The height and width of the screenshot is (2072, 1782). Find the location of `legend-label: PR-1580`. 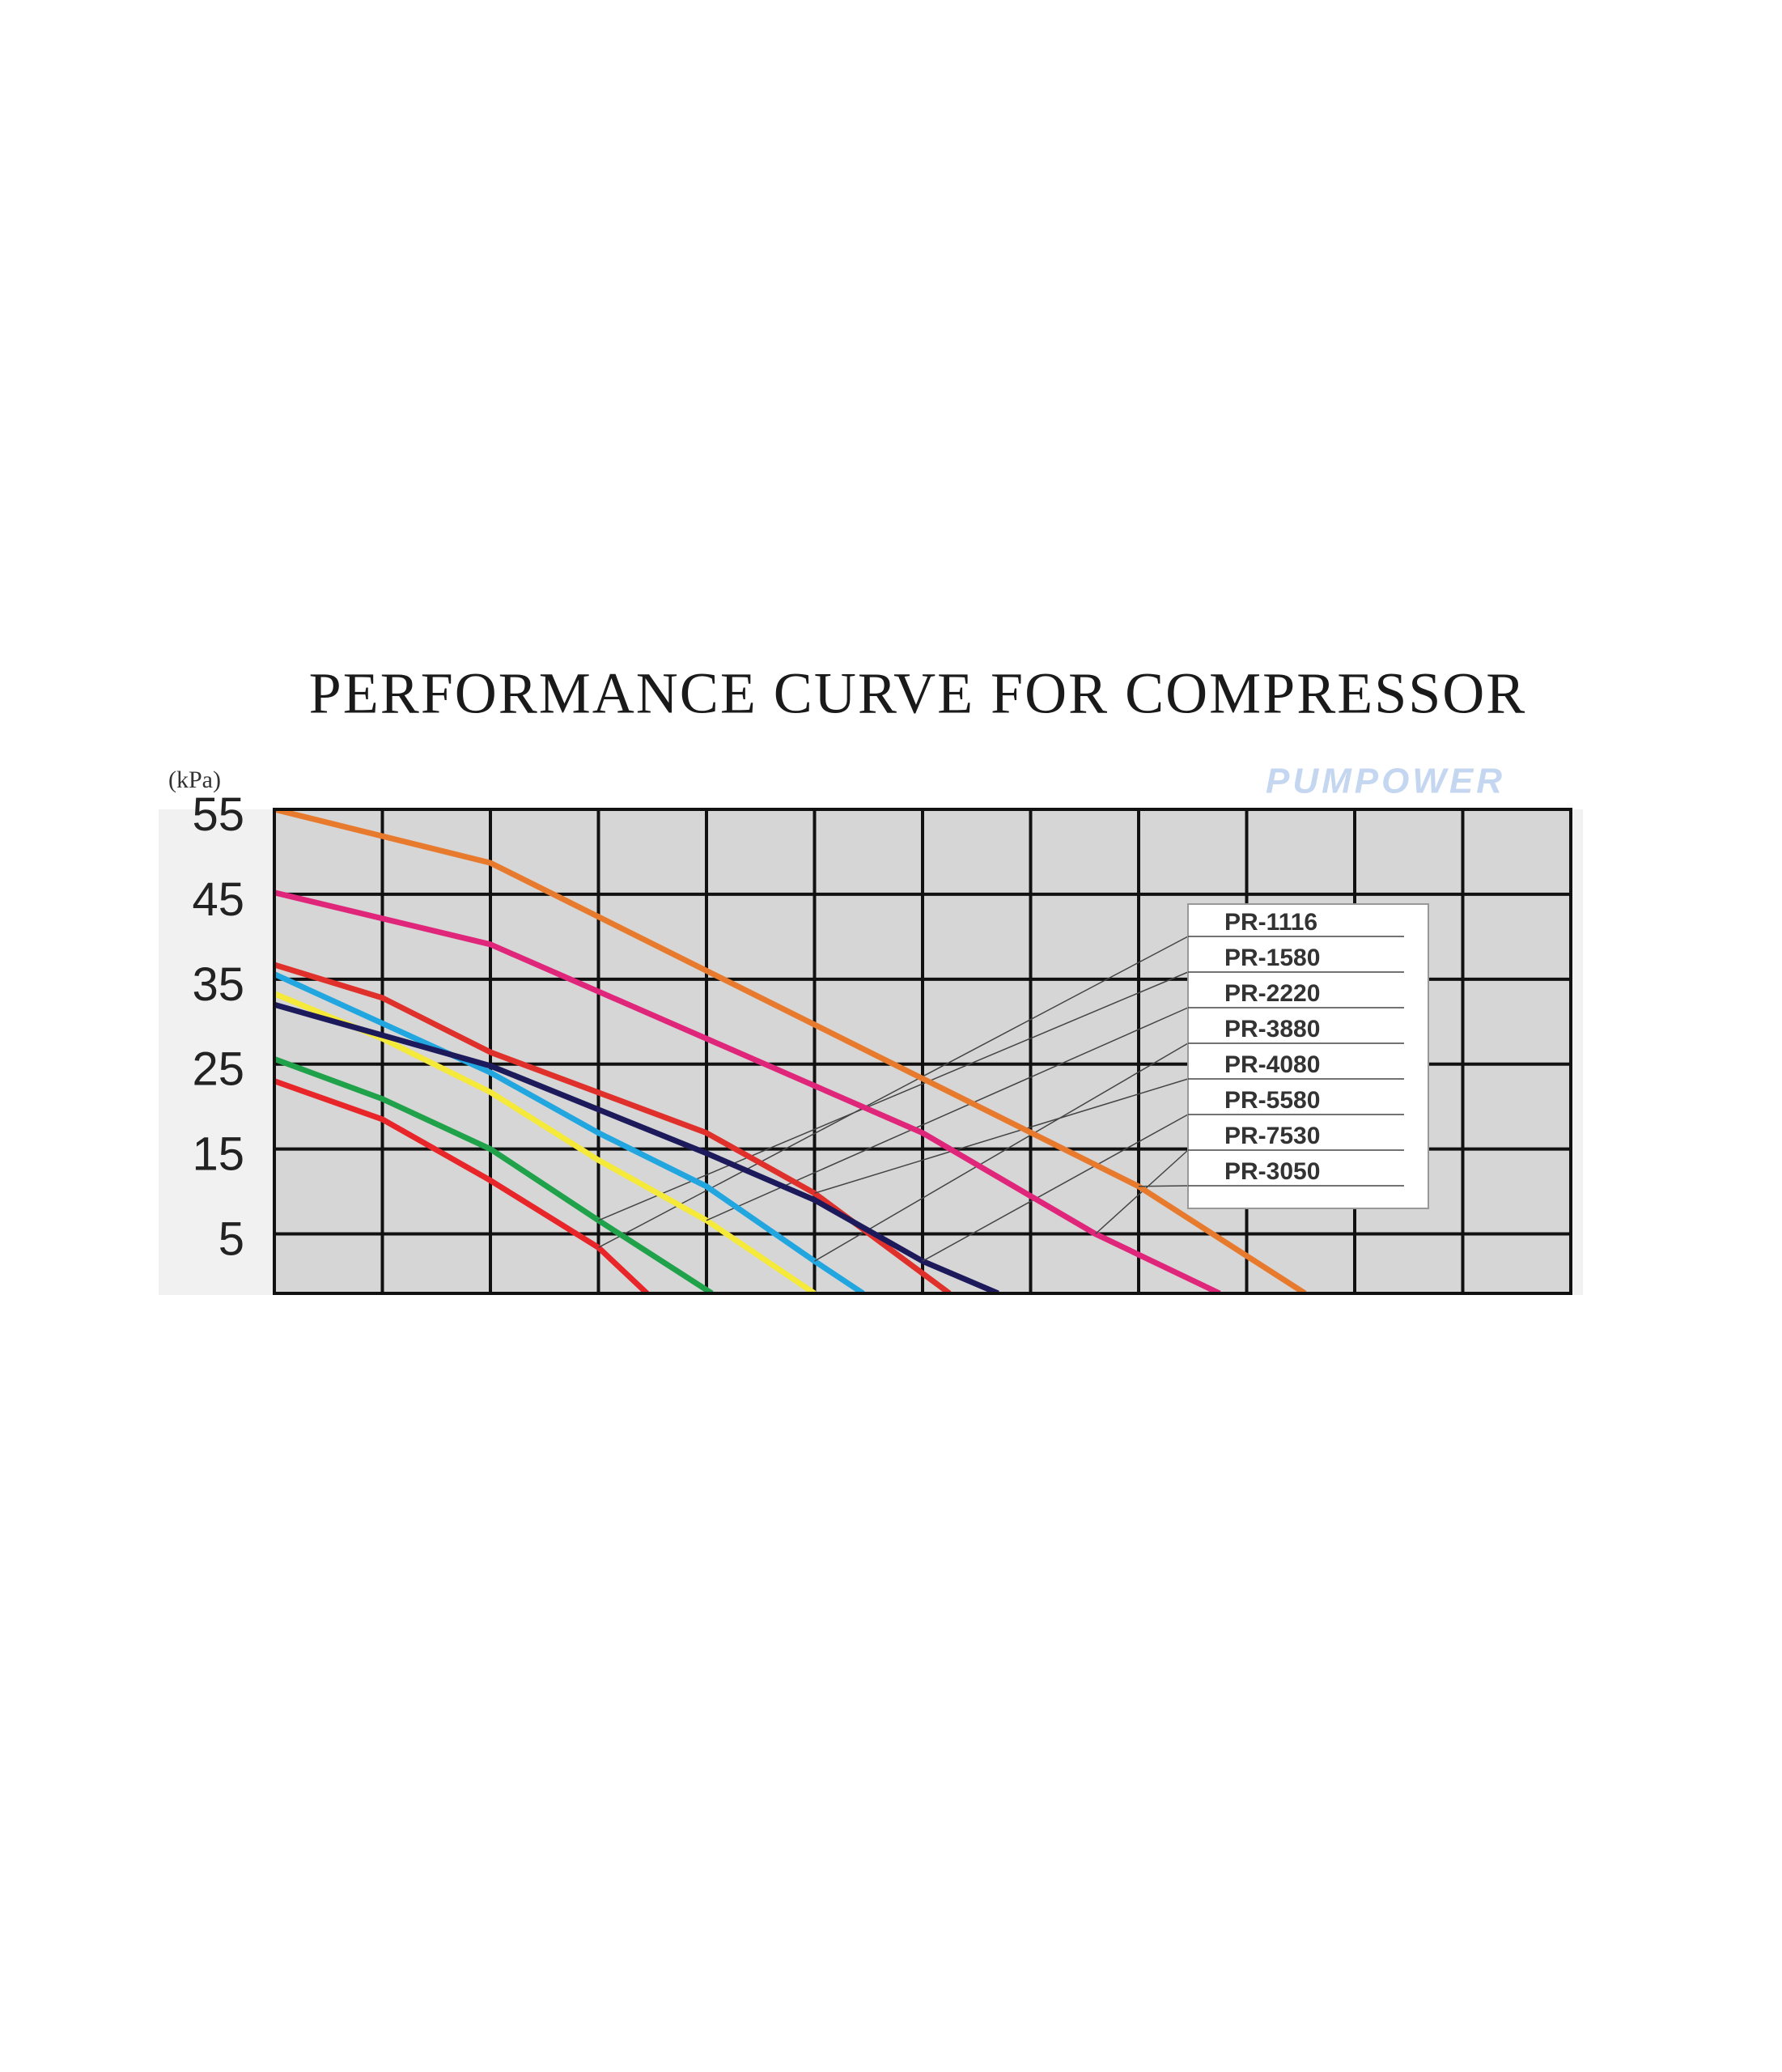

legend-label: PR-1580 is located at coordinates (1272, 958).